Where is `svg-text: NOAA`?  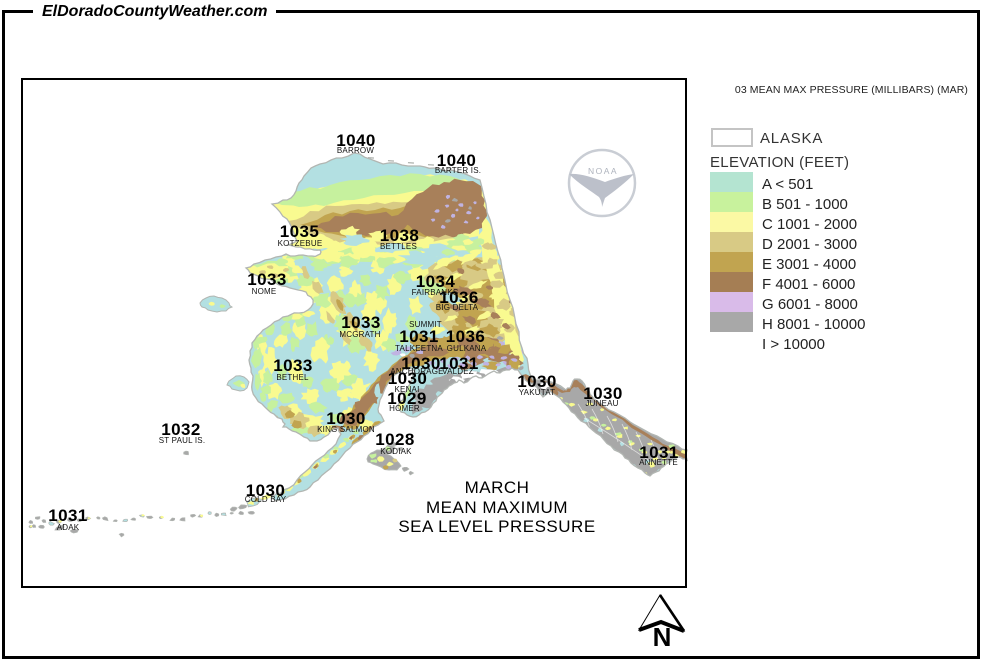
svg-text: NOAA is located at coordinates (603, 171).